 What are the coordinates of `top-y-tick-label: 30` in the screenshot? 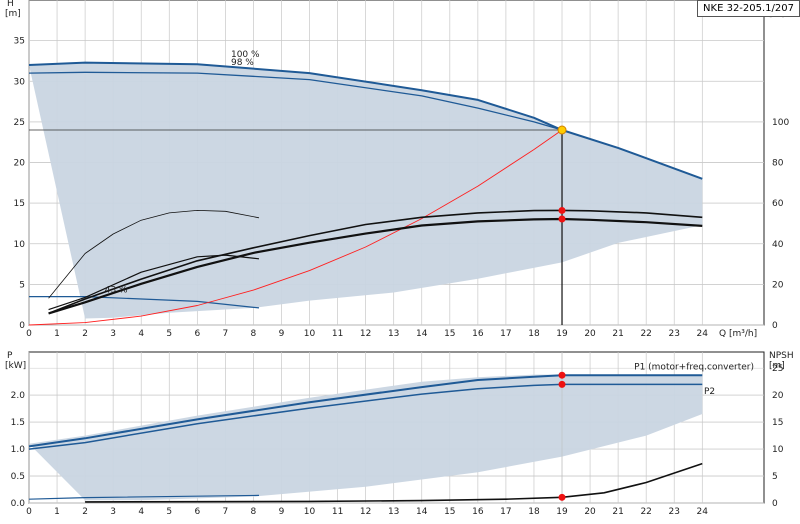 It's located at (20, 82).